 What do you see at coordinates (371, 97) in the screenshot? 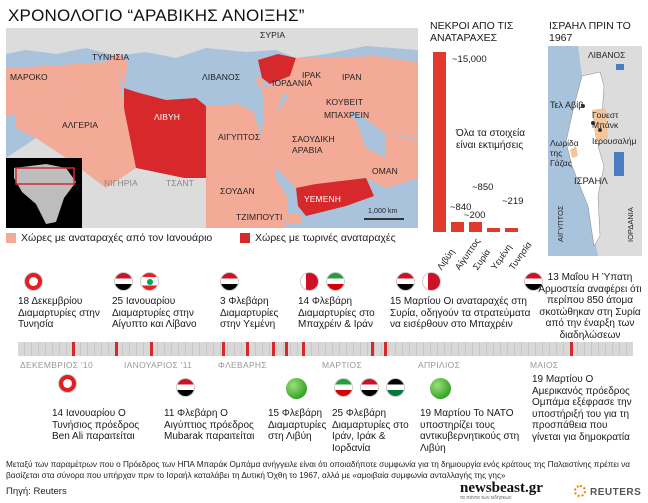
I see `iran-shape` at bounding box center [371, 97].